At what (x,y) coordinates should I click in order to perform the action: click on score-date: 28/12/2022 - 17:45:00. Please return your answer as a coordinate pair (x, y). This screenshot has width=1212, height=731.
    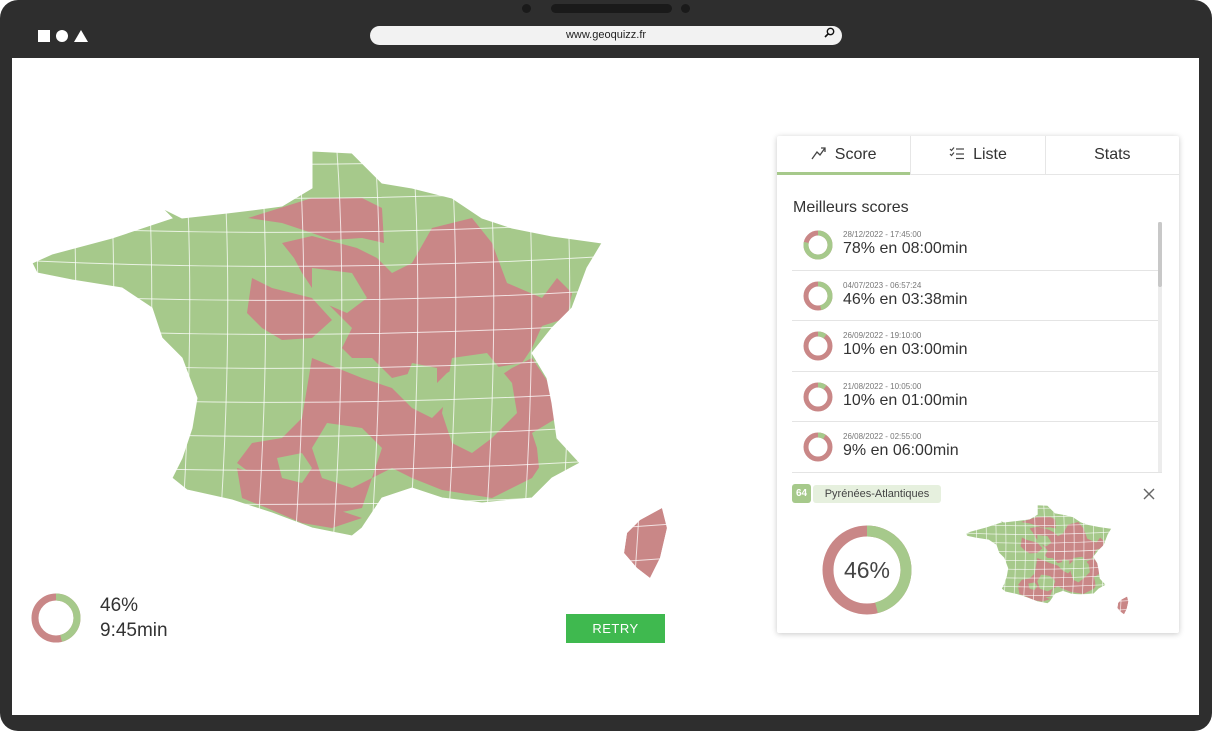
    Looking at the image, I should click on (882, 234).